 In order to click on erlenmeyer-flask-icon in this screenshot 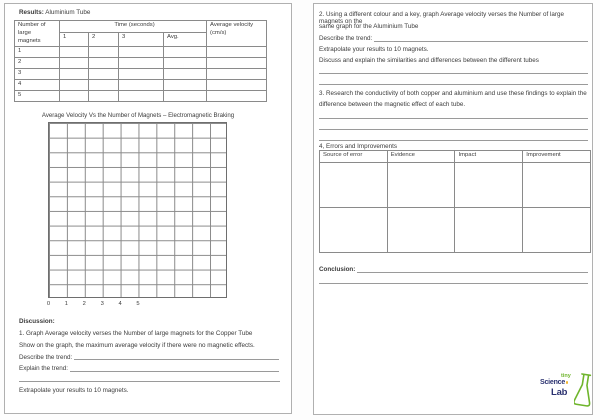, I will do `click(583, 390)`.